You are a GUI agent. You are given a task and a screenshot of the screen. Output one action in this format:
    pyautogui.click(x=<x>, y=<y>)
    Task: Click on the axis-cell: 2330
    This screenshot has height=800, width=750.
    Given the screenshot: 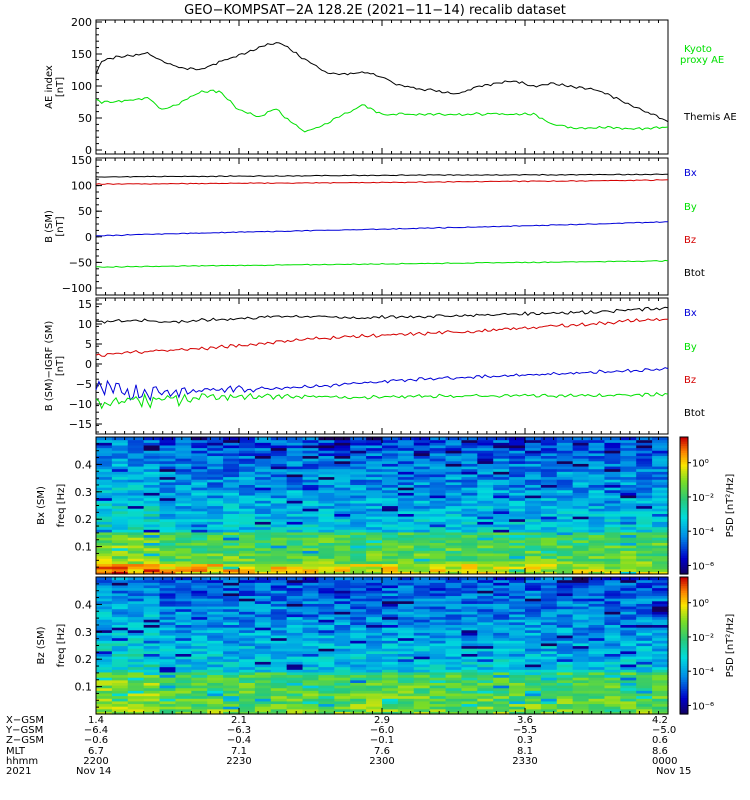 What is the action you would take?
    pyautogui.click(x=524, y=761)
    